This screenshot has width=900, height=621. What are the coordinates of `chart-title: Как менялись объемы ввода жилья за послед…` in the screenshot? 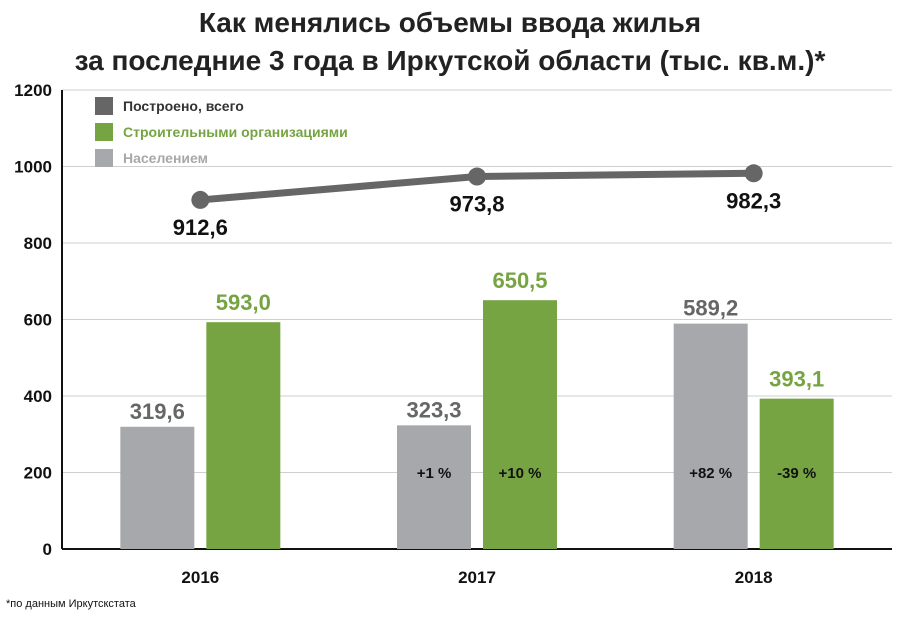 It's located at (450, 41).